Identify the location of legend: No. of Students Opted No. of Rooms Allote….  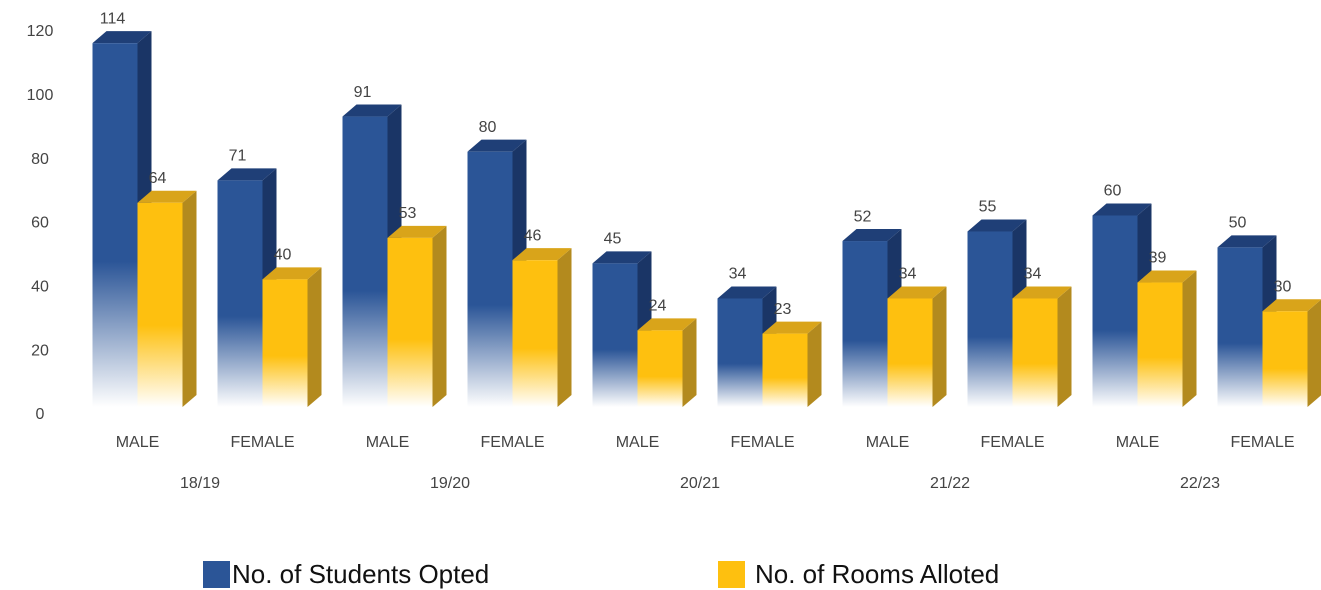
(601, 574).